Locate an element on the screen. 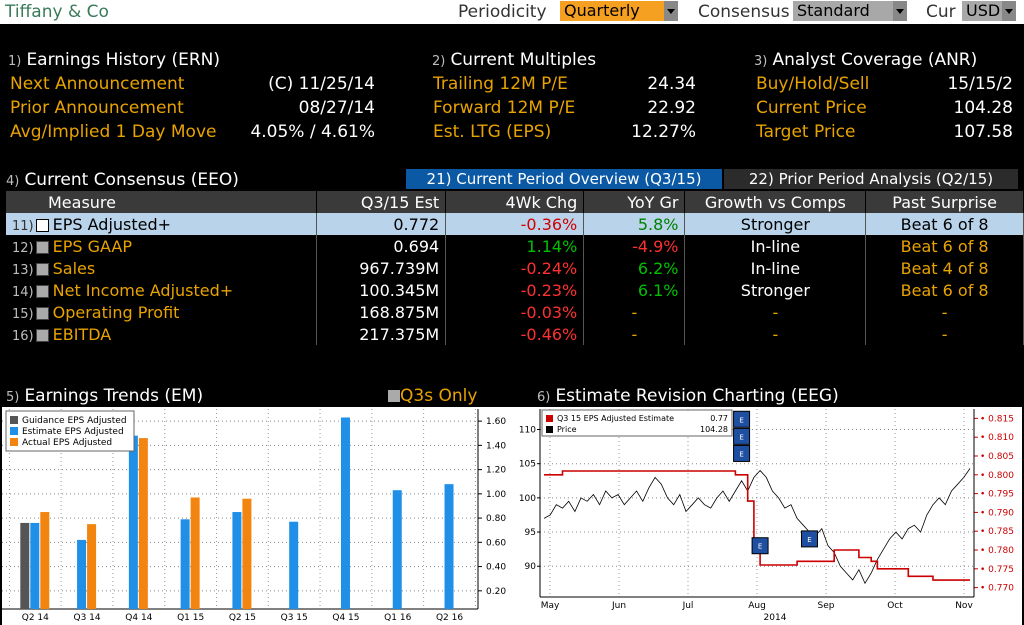  y-tick-label: 1.00 is located at coordinates (496, 495).